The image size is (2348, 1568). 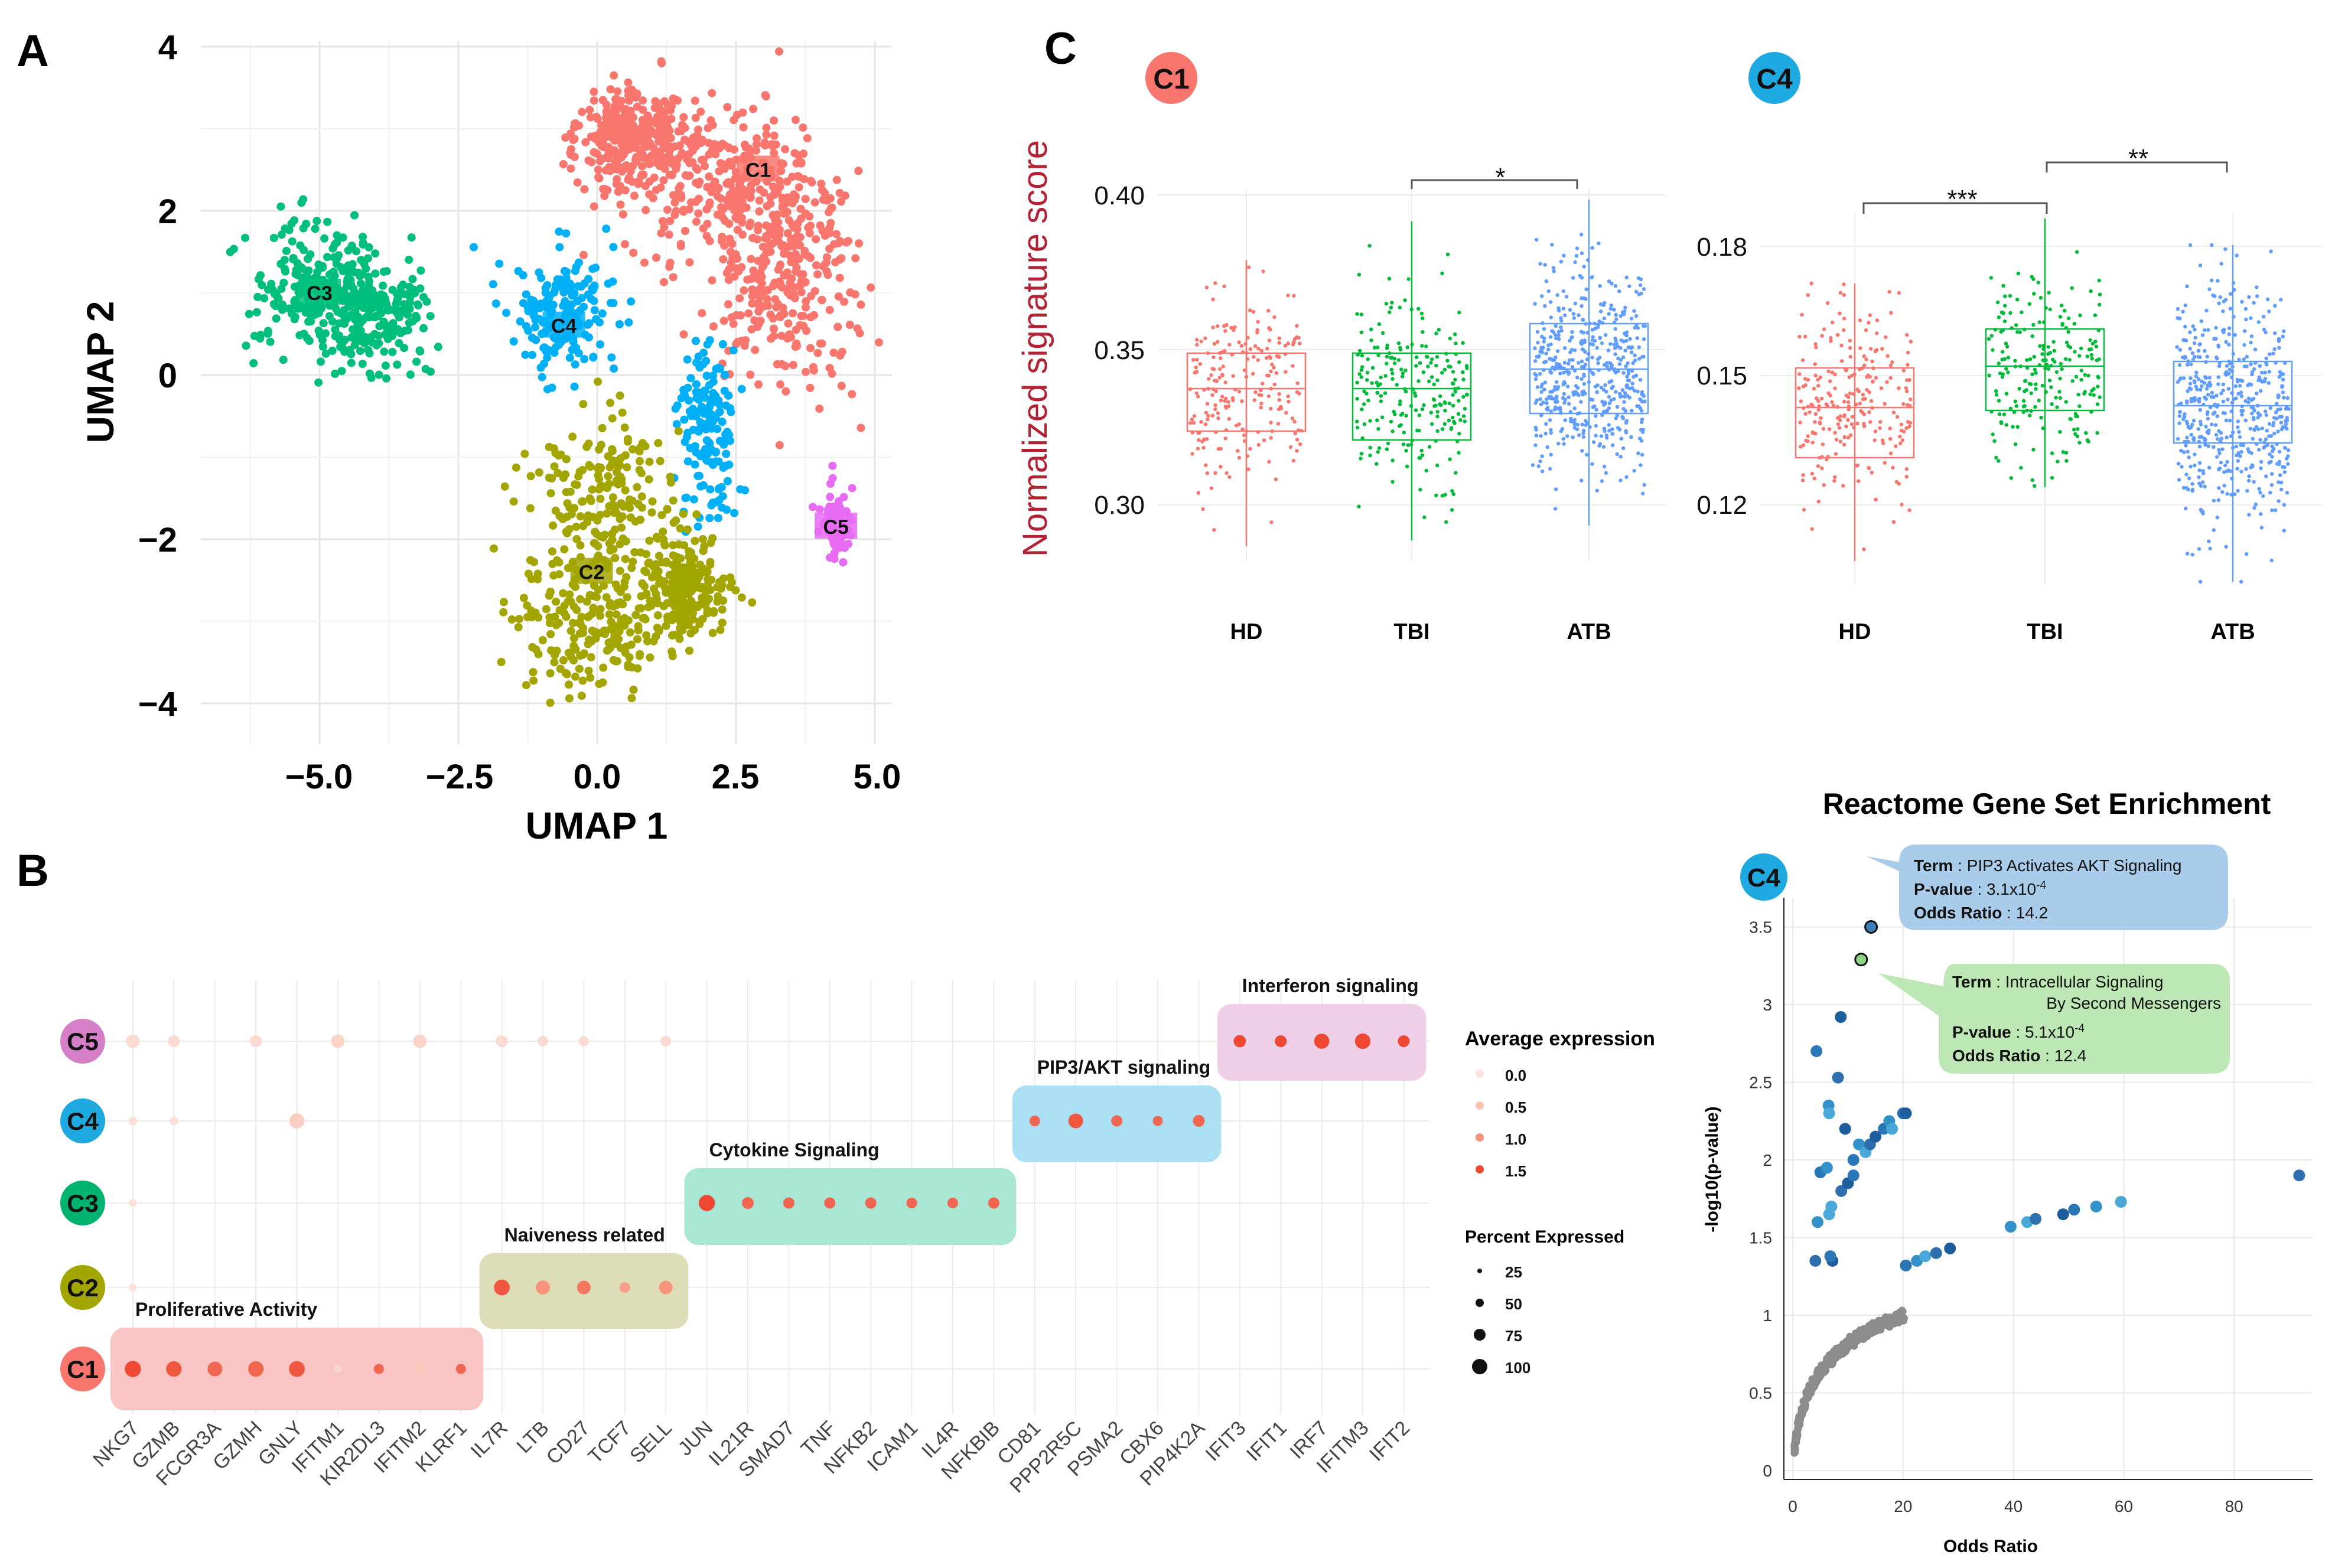 I want to click on umap-point-c5, so click(x=813, y=507).